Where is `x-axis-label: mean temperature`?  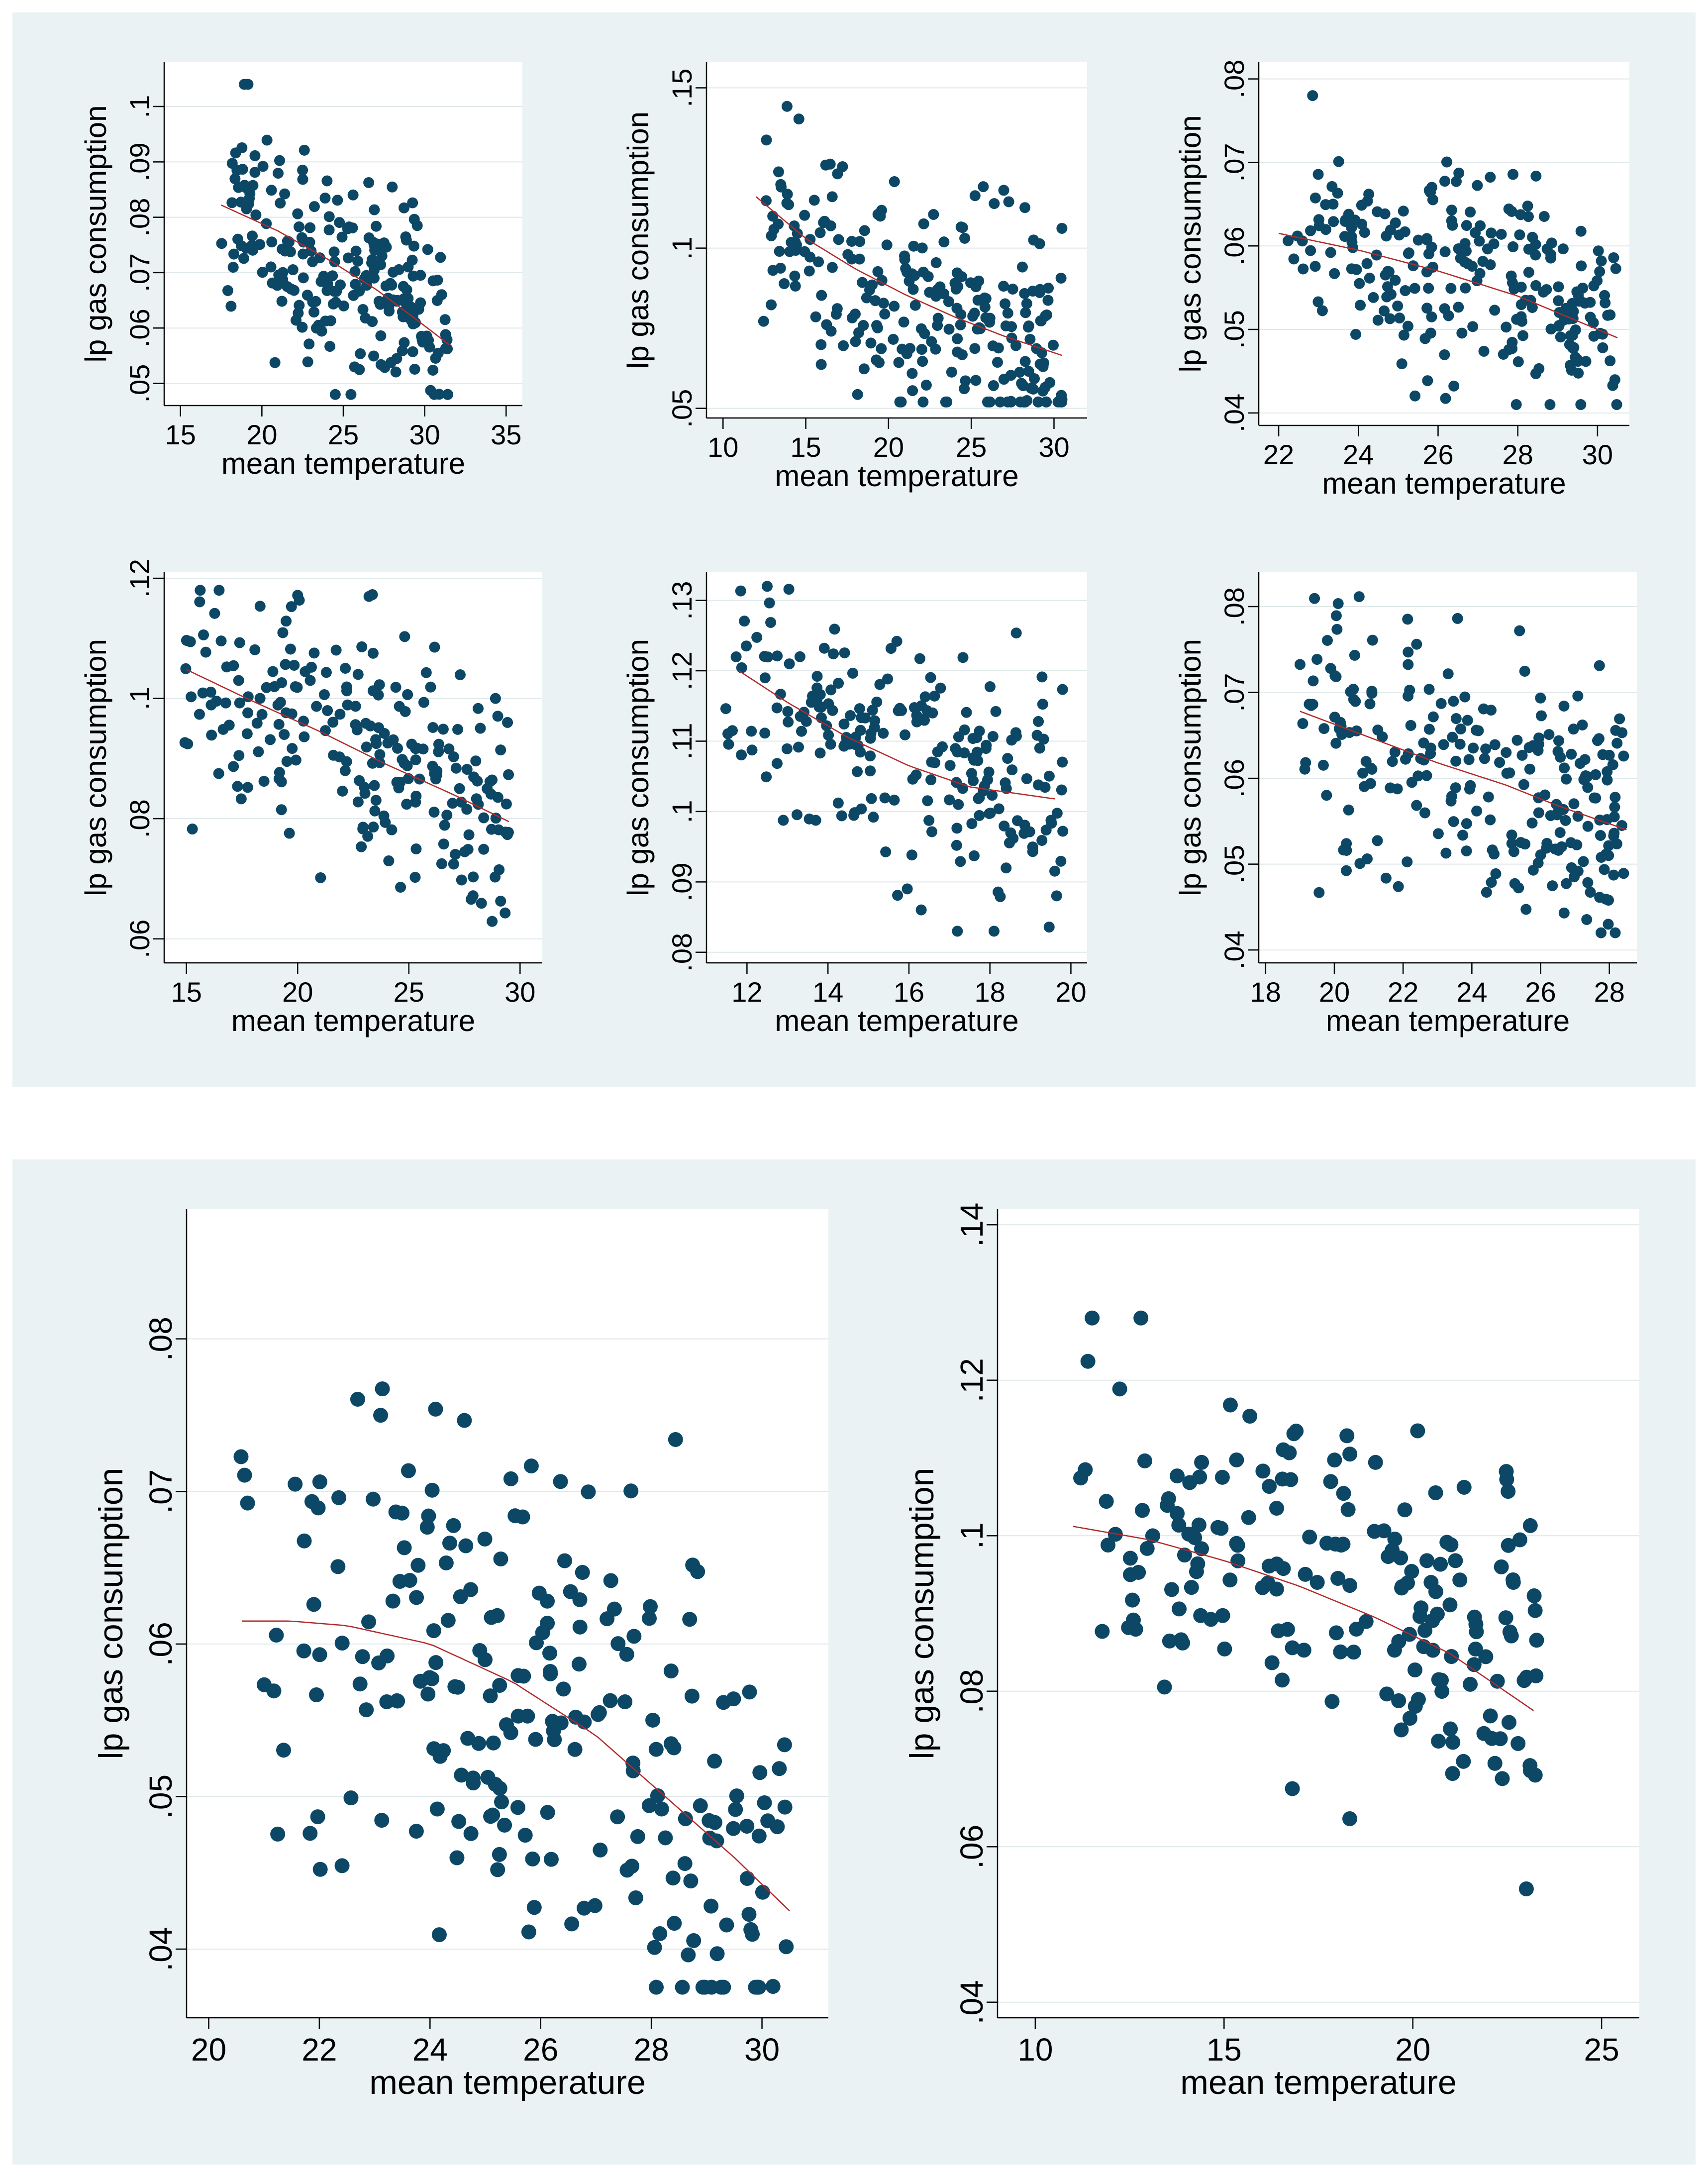 x-axis-label: mean temperature is located at coordinates (896, 476).